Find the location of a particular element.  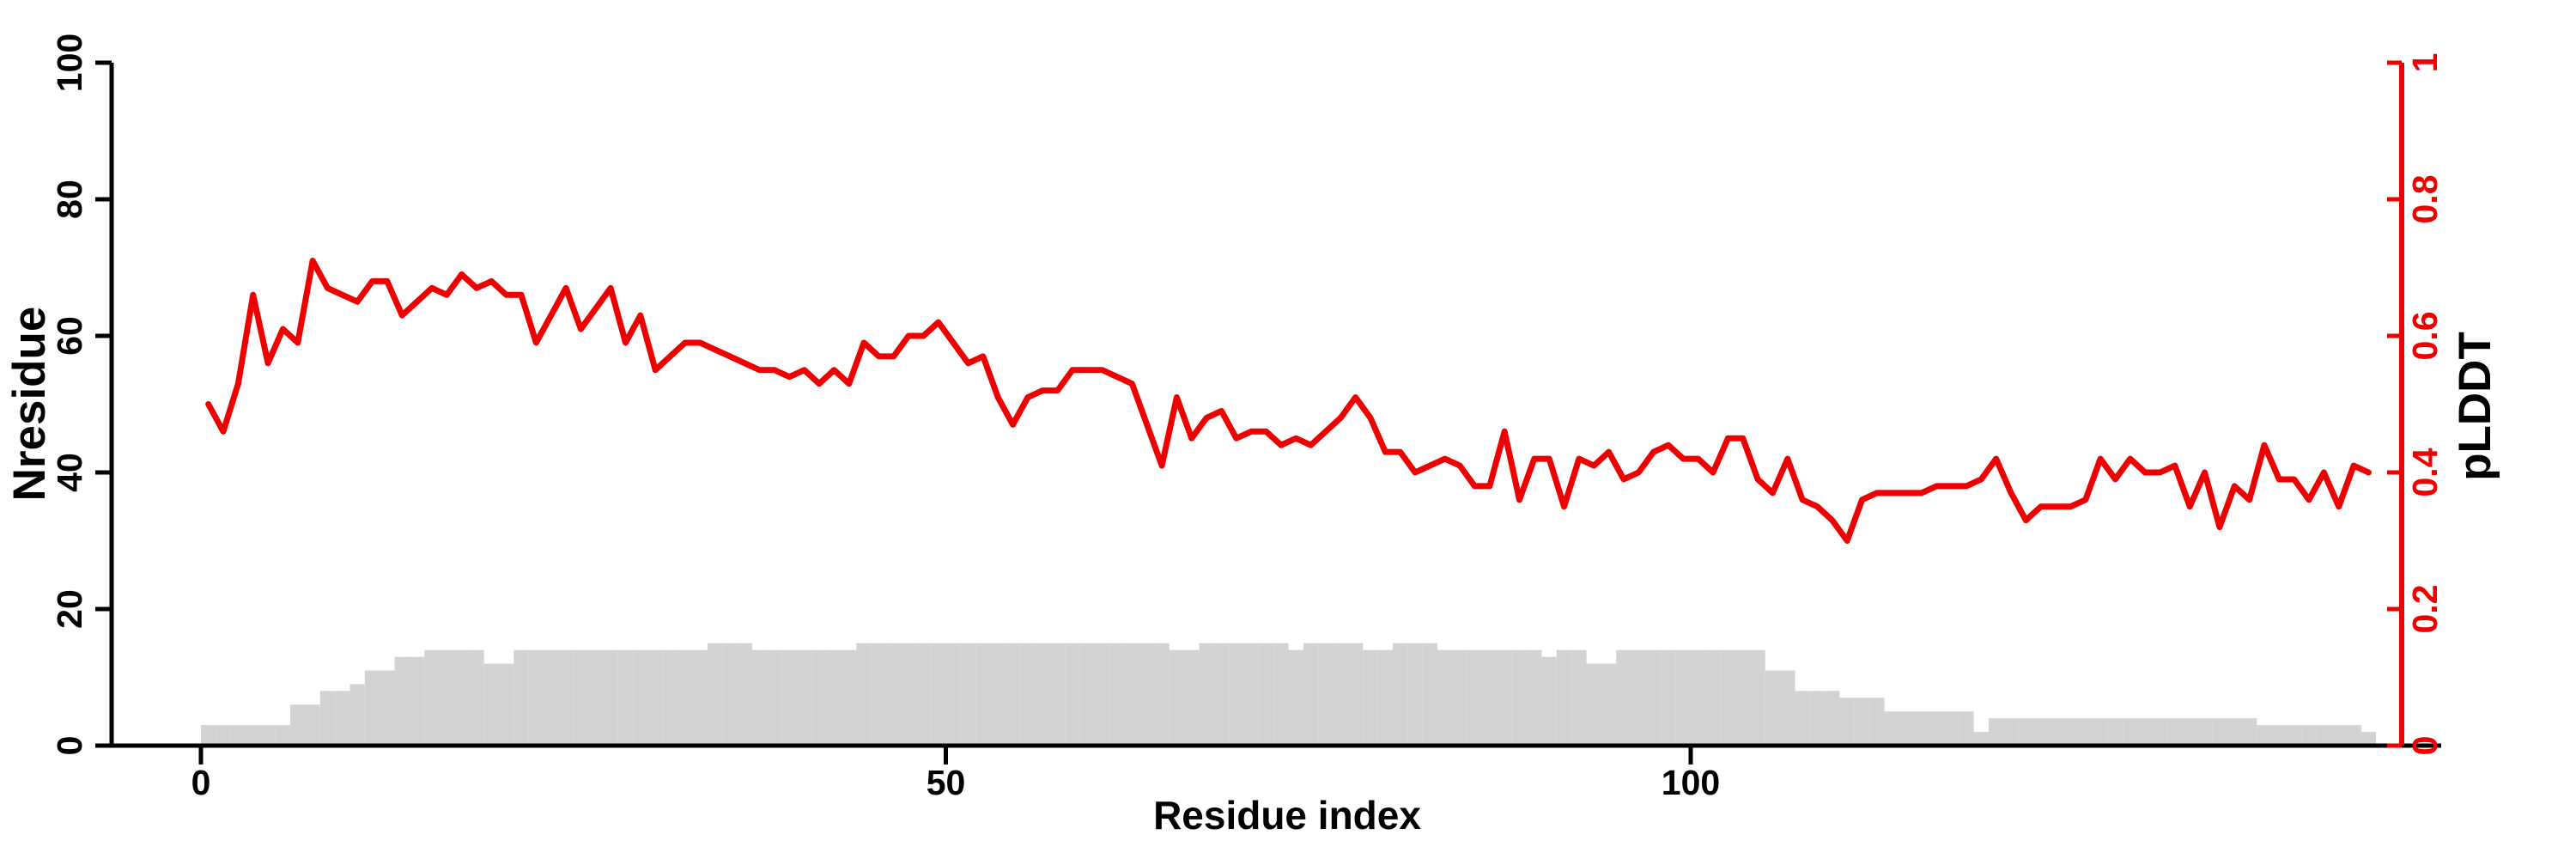

x-tick-label: 50 is located at coordinates (947, 783).